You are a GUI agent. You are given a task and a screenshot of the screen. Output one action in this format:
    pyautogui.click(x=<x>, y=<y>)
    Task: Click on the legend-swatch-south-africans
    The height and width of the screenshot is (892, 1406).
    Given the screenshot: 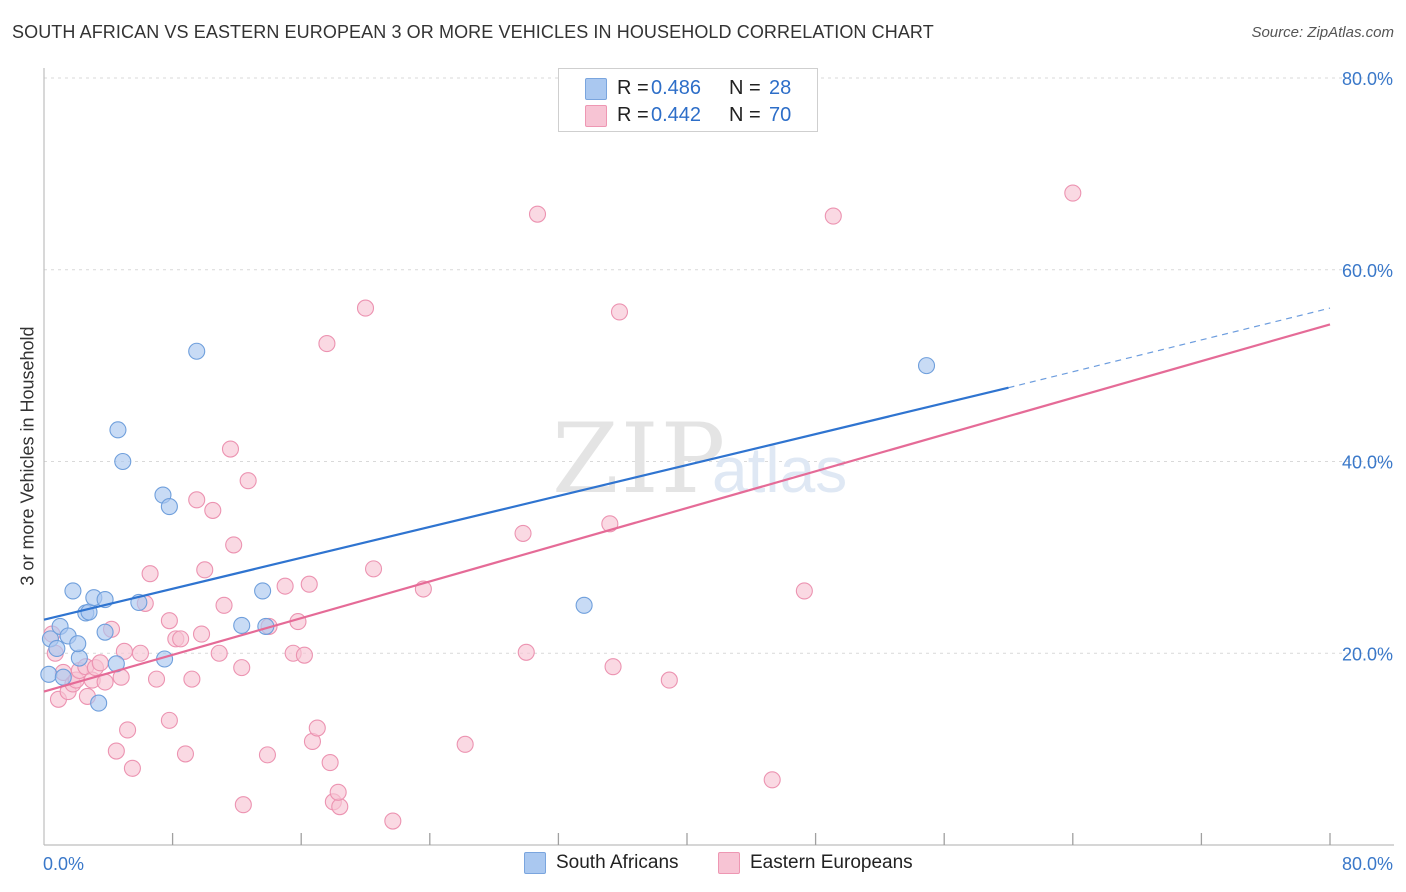 What is the action you would take?
    pyautogui.click(x=596, y=89)
    